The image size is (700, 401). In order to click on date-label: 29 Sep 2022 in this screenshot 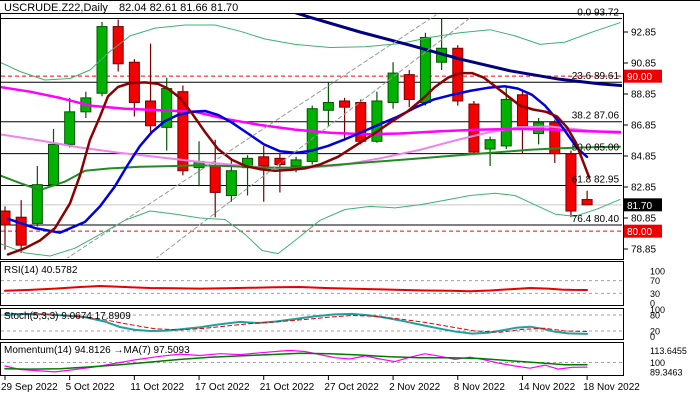, I will do `click(29, 387)`.